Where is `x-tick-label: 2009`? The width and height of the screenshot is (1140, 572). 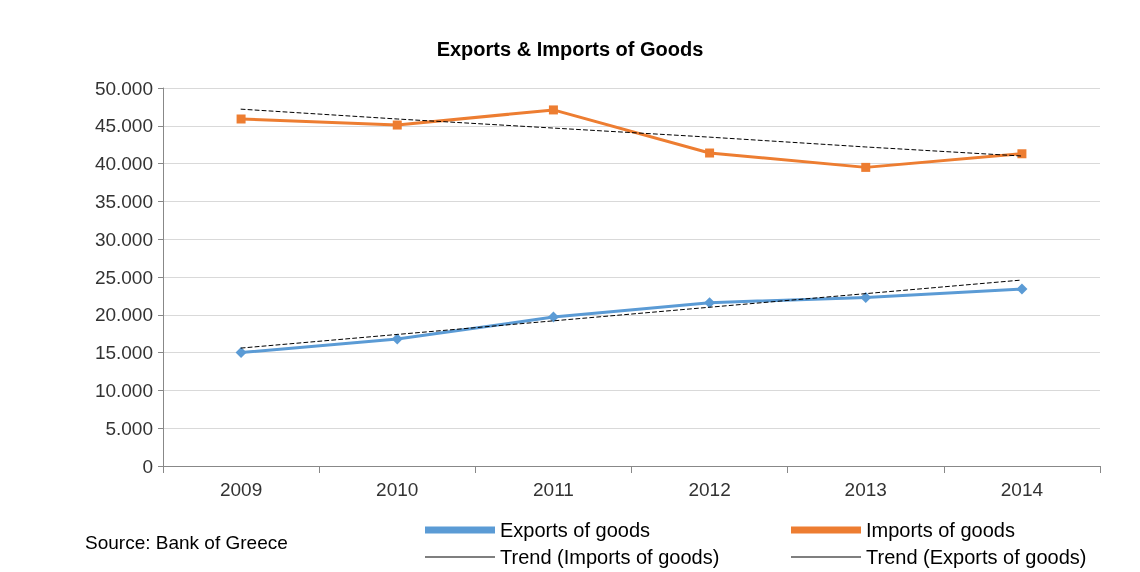 x-tick-label: 2009 is located at coordinates (241, 489).